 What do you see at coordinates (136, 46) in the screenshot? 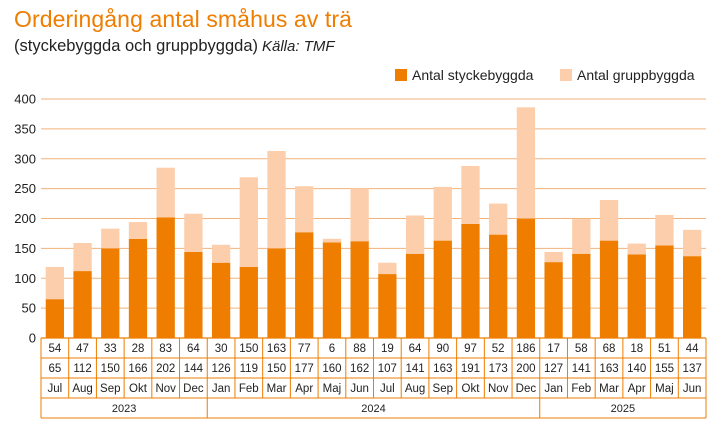
I see `subtitle-text: (styckebyggda och gruppbyggda)` at bounding box center [136, 46].